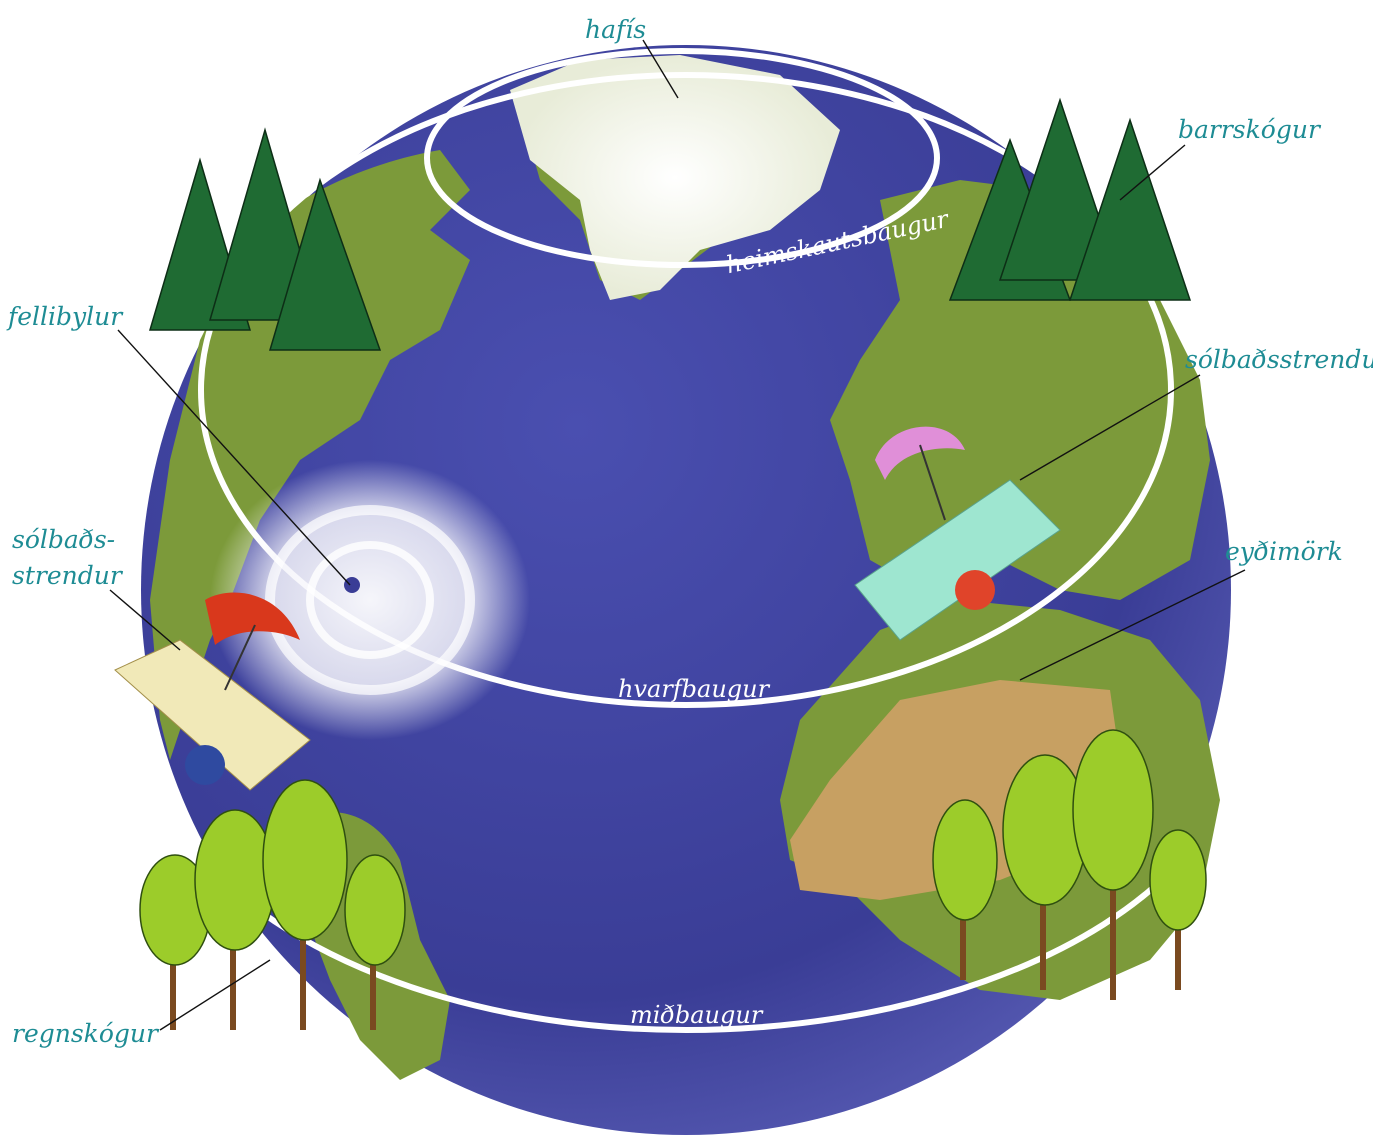 The image size is (1373, 1136). Describe the element at coordinates (615, 29) in the screenshot. I see `label-sea-ice: hafís` at that location.